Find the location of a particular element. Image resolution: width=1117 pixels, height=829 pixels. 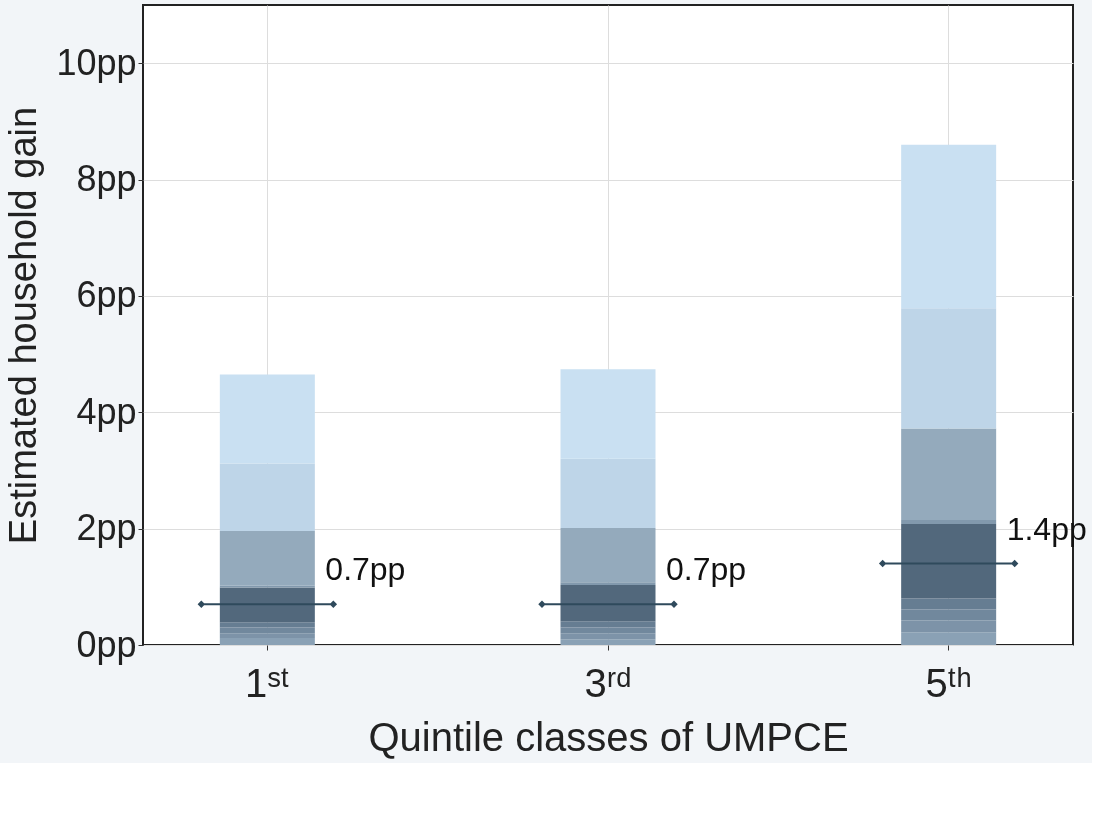

y-tick-label: 10pp is located at coordinates (96, 62).